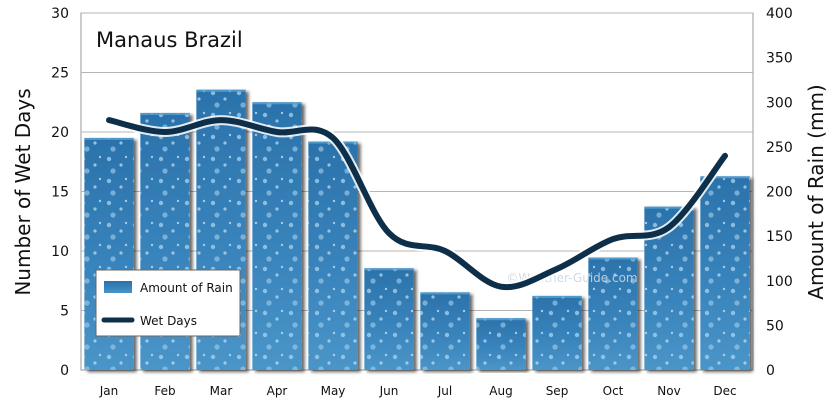  I want to click on y2-tick-label: 200, so click(779, 193).